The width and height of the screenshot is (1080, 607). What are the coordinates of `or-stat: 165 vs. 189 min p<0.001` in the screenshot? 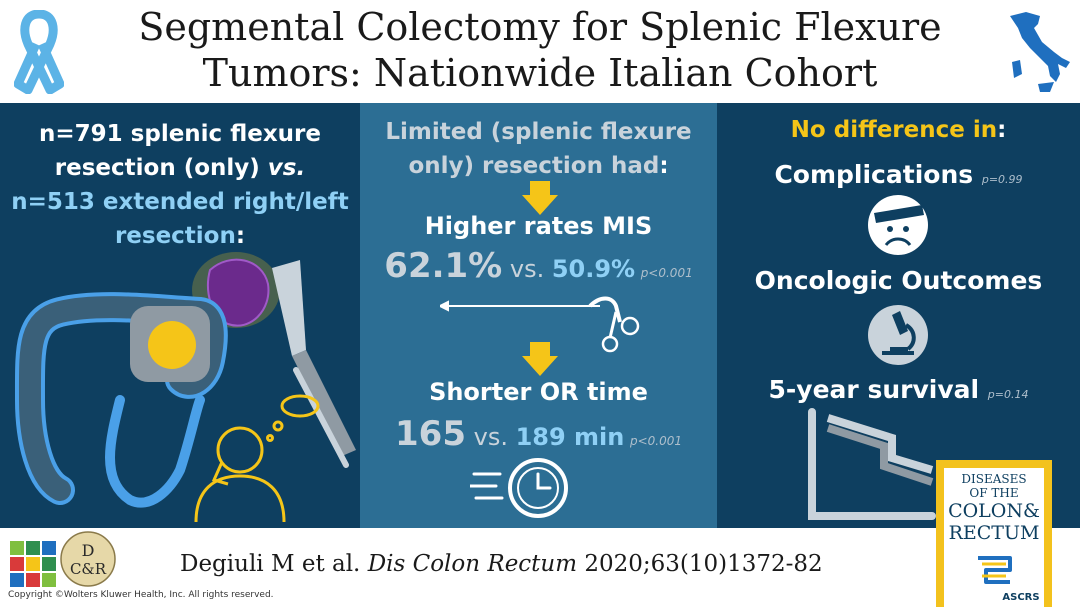 It's located at (538, 434).